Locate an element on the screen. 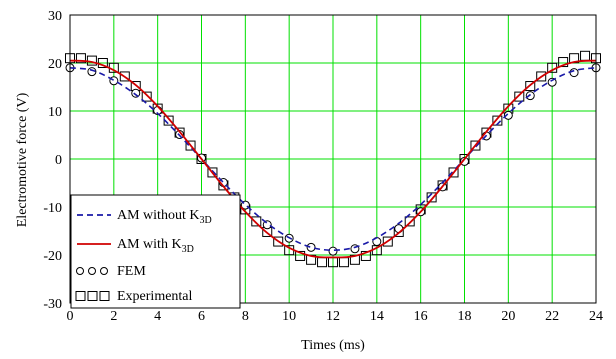 The image size is (616, 359). y-tick-label: 0 is located at coordinates (58, 160).